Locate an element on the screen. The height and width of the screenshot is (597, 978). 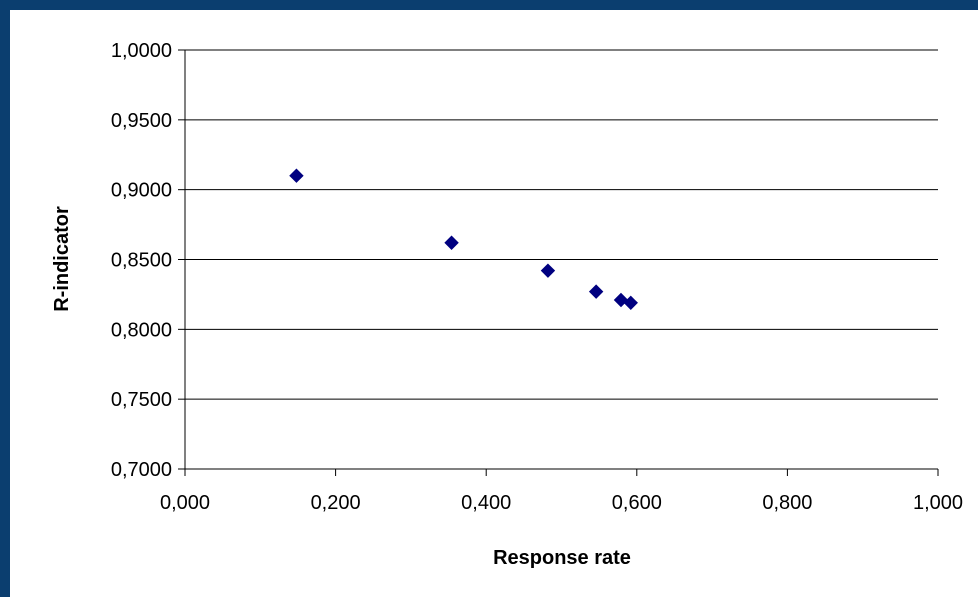
x-tick-label: 0,200 is located at coordinates (336, 503).